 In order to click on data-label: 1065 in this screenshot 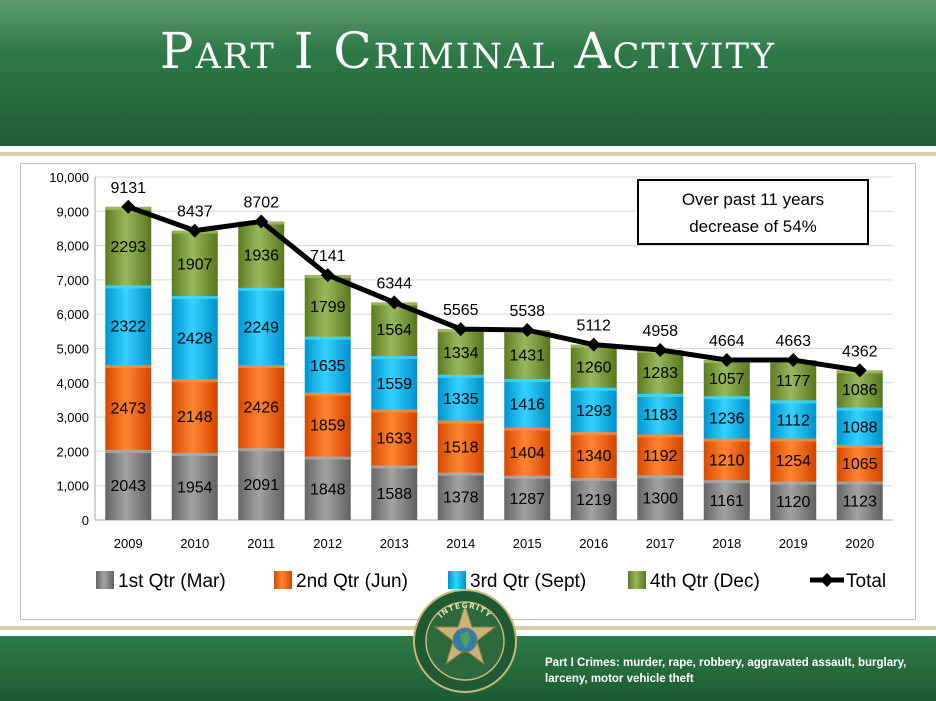, I will do `click(860, 464)`.